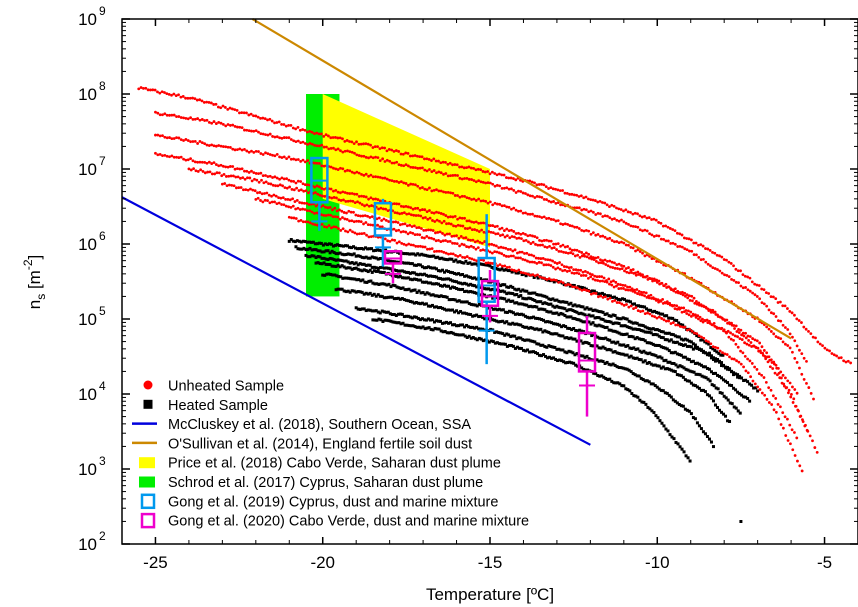 This screenshot has height=607, width=858. Describe the element at coordinates (155, 562) in the screenshot. I see `x-tick-label: -25` at that location.